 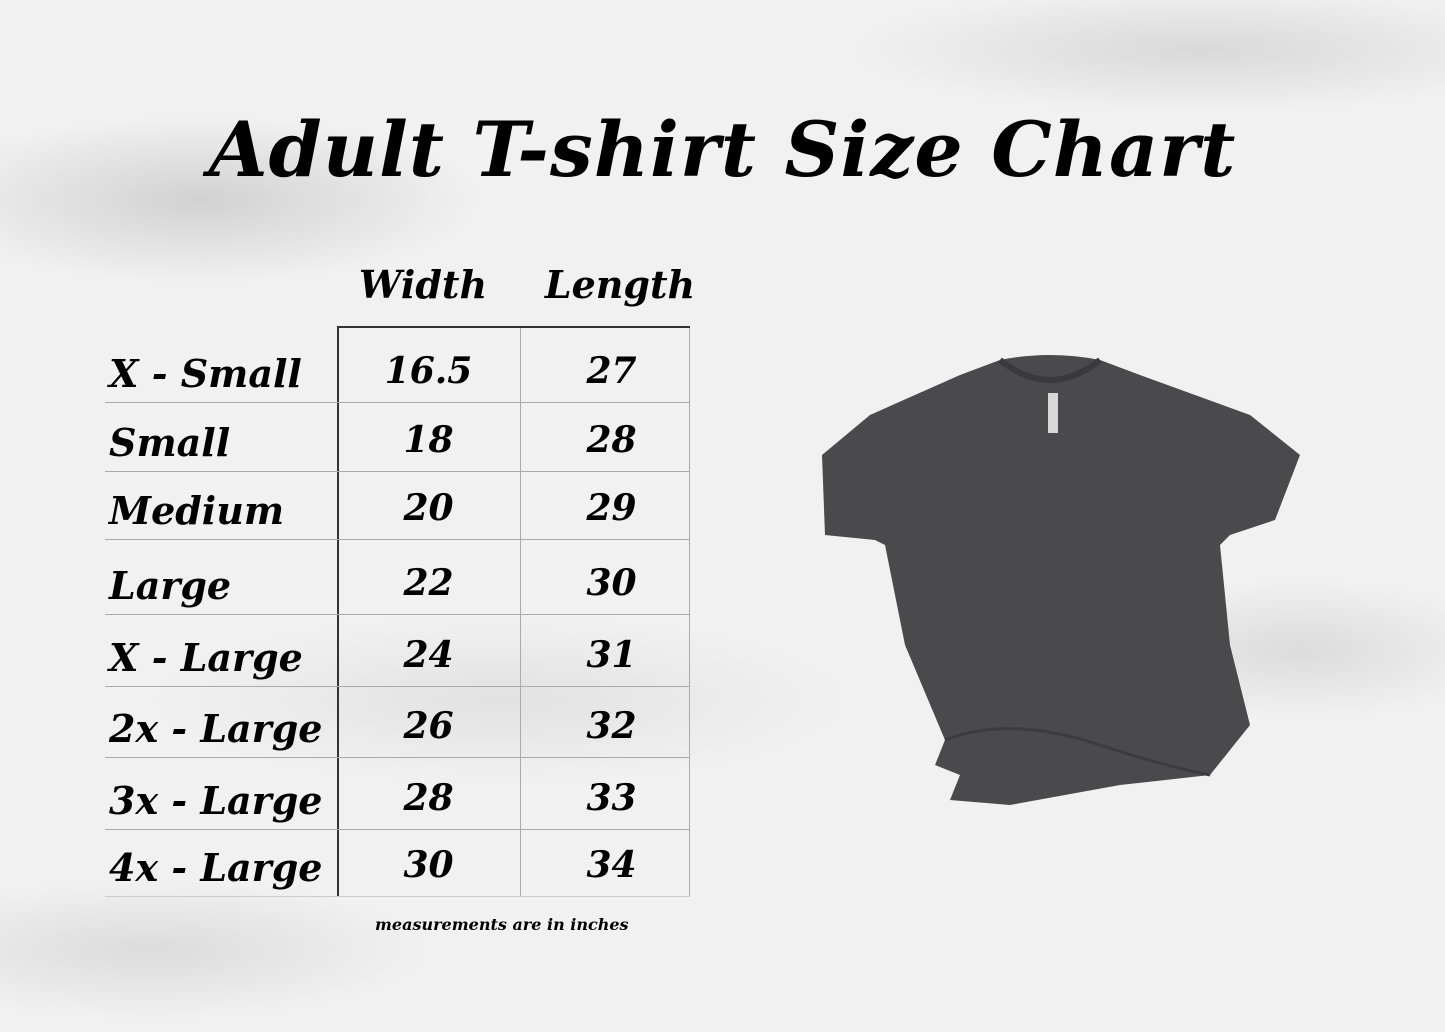 What do you see at coordinates (611, 865) in the screenshot?
I see `length-value: 34` at bounding box center [611, 865].